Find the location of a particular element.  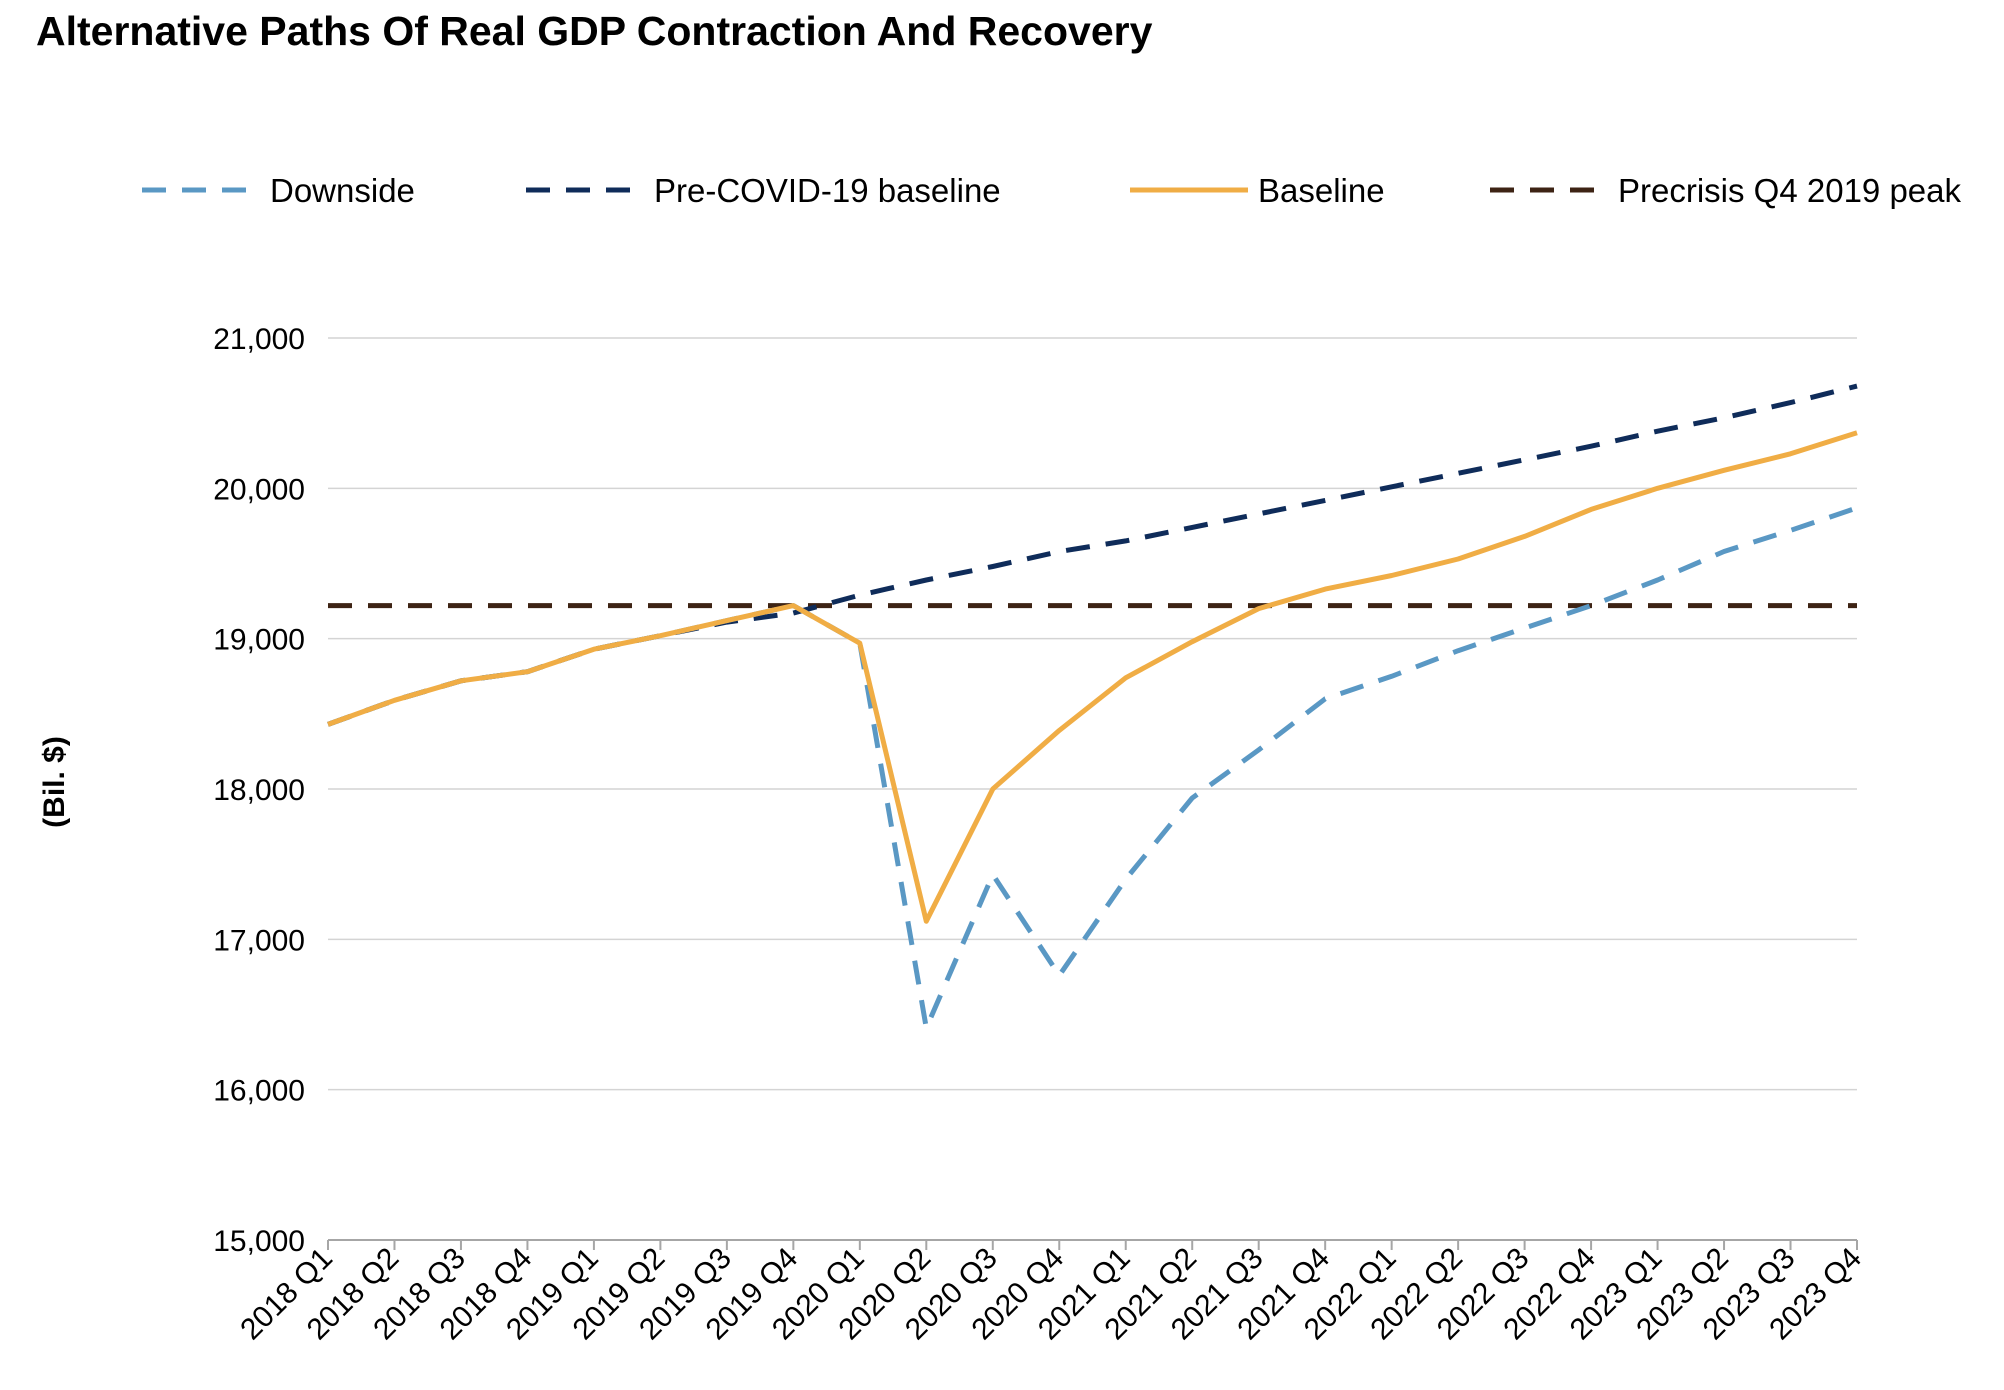

y-tick-label: 21,000 is located at coordinates (259, 339).